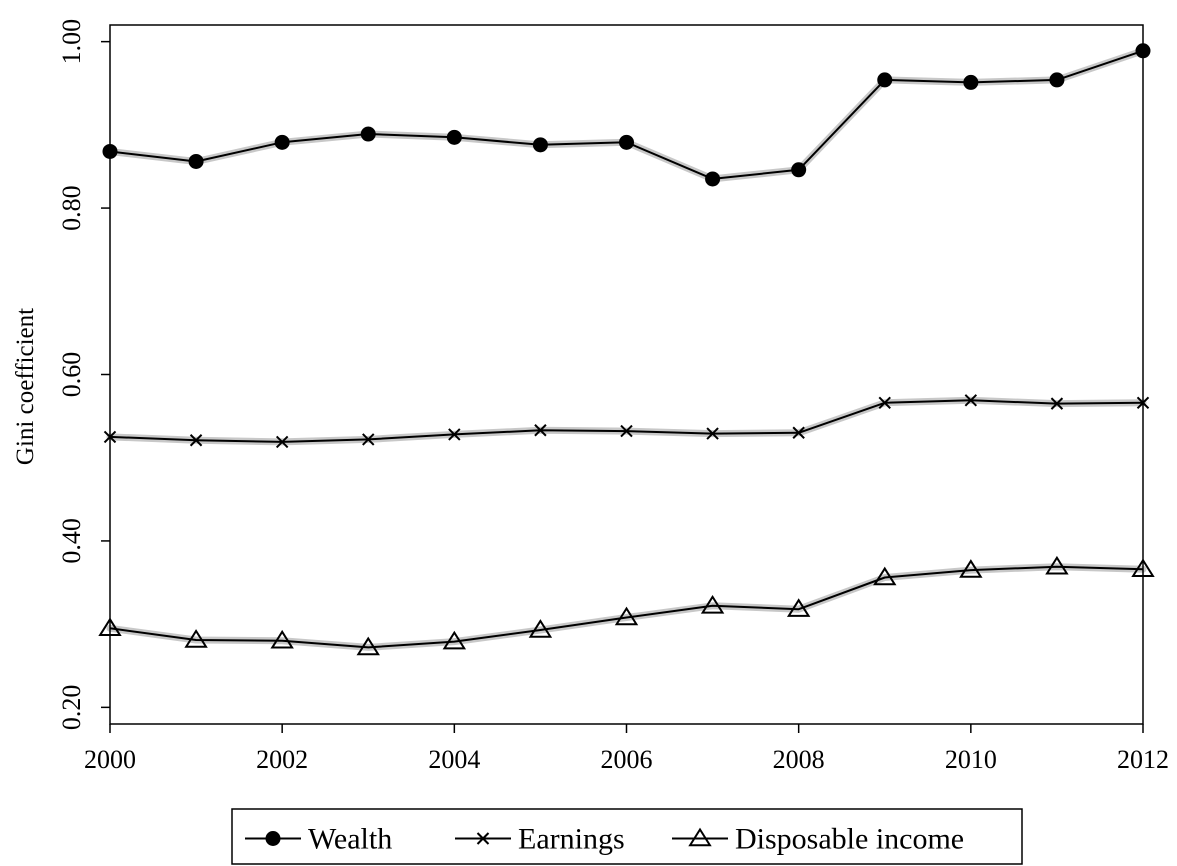 This screenshot has width=1177, height=866. I want to click on x-axis: 2000 2002 2004 2006 2008 2010 2012, so click(626, 749).